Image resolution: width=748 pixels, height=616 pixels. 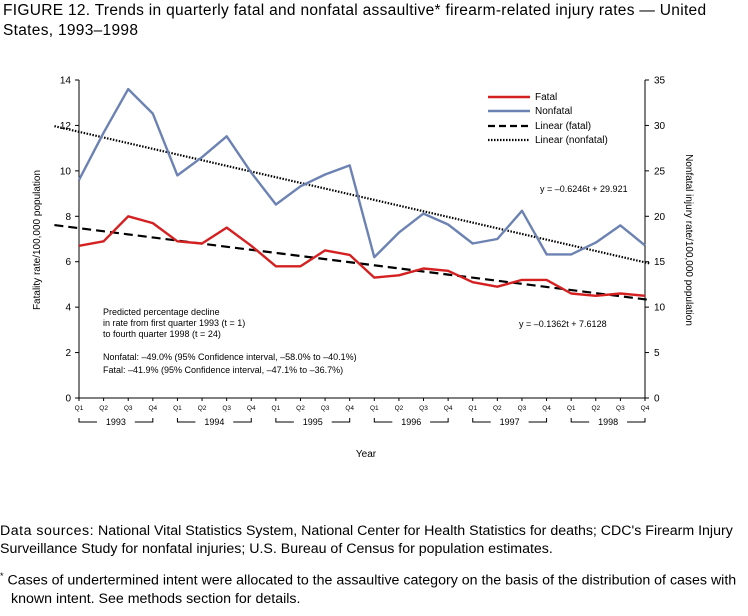 What do you see at coordinates (68, 399) in the screenshot?
I see `left-tick-label: 0` at bounding box center [68, 399].